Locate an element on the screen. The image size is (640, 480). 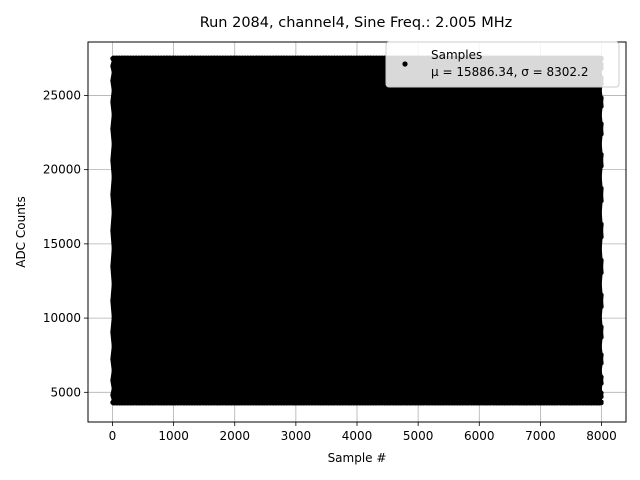
x-tick-label: 2000 is located at coordinates (234, 436).